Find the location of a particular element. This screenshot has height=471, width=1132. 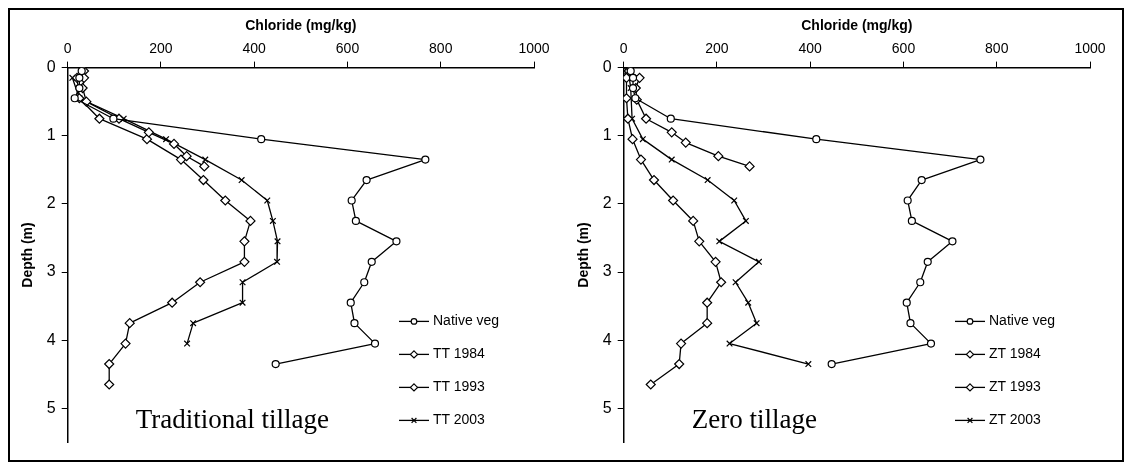

legend-label: ZT 1993 is located at coordinates (1015, 386).